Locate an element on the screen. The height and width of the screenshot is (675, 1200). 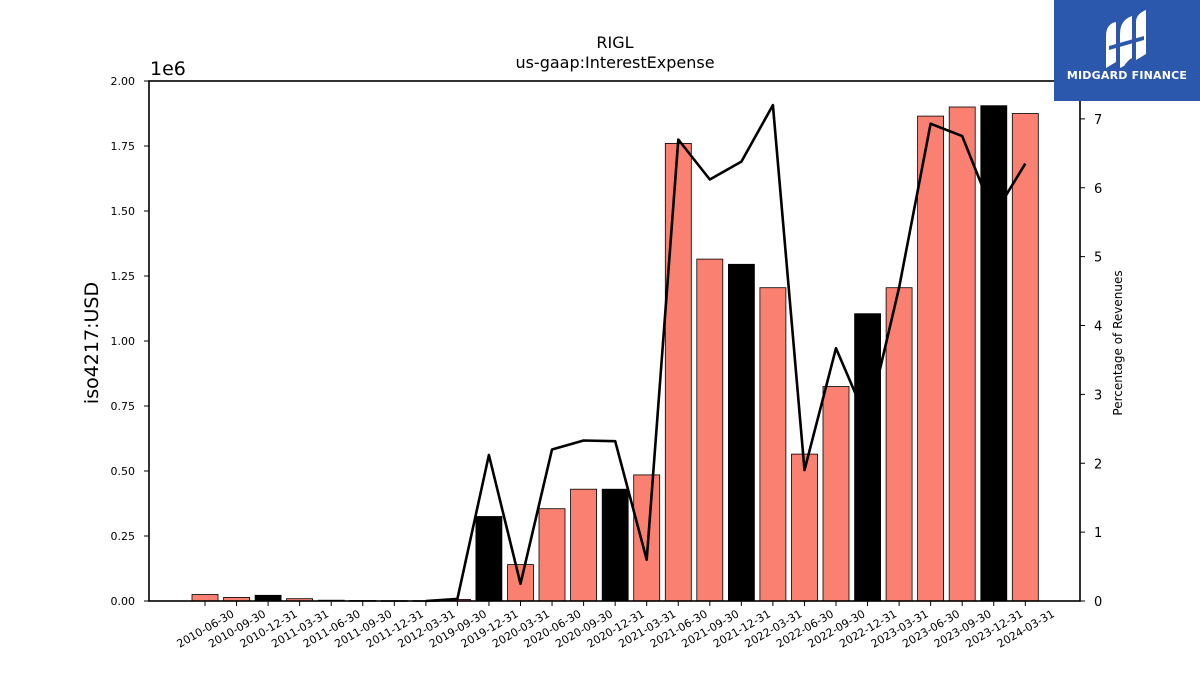
y-tick-label: 1.25 is located at coordinates (123, 276).